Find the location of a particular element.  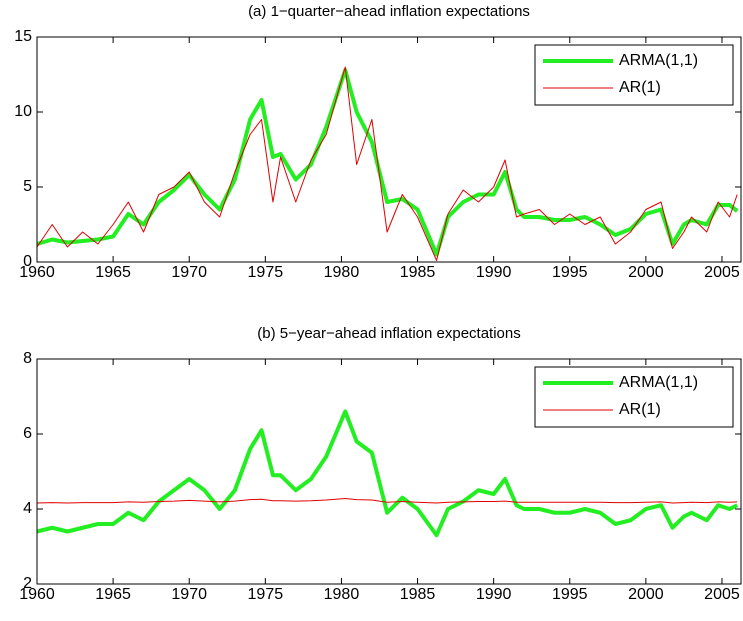

y-tick-label: 6 is located at coordinates (27, 433).